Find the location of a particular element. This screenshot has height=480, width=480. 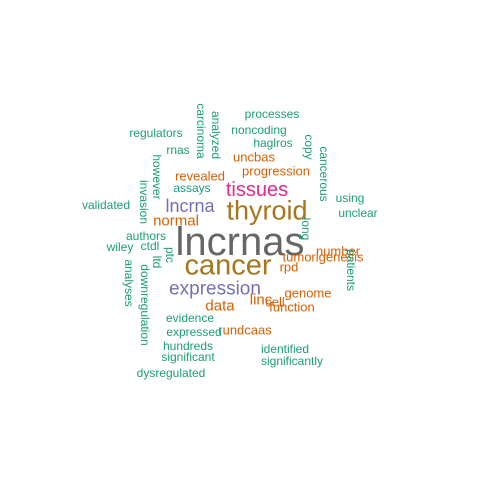

word-using: using is located at coordinates (350, 198).